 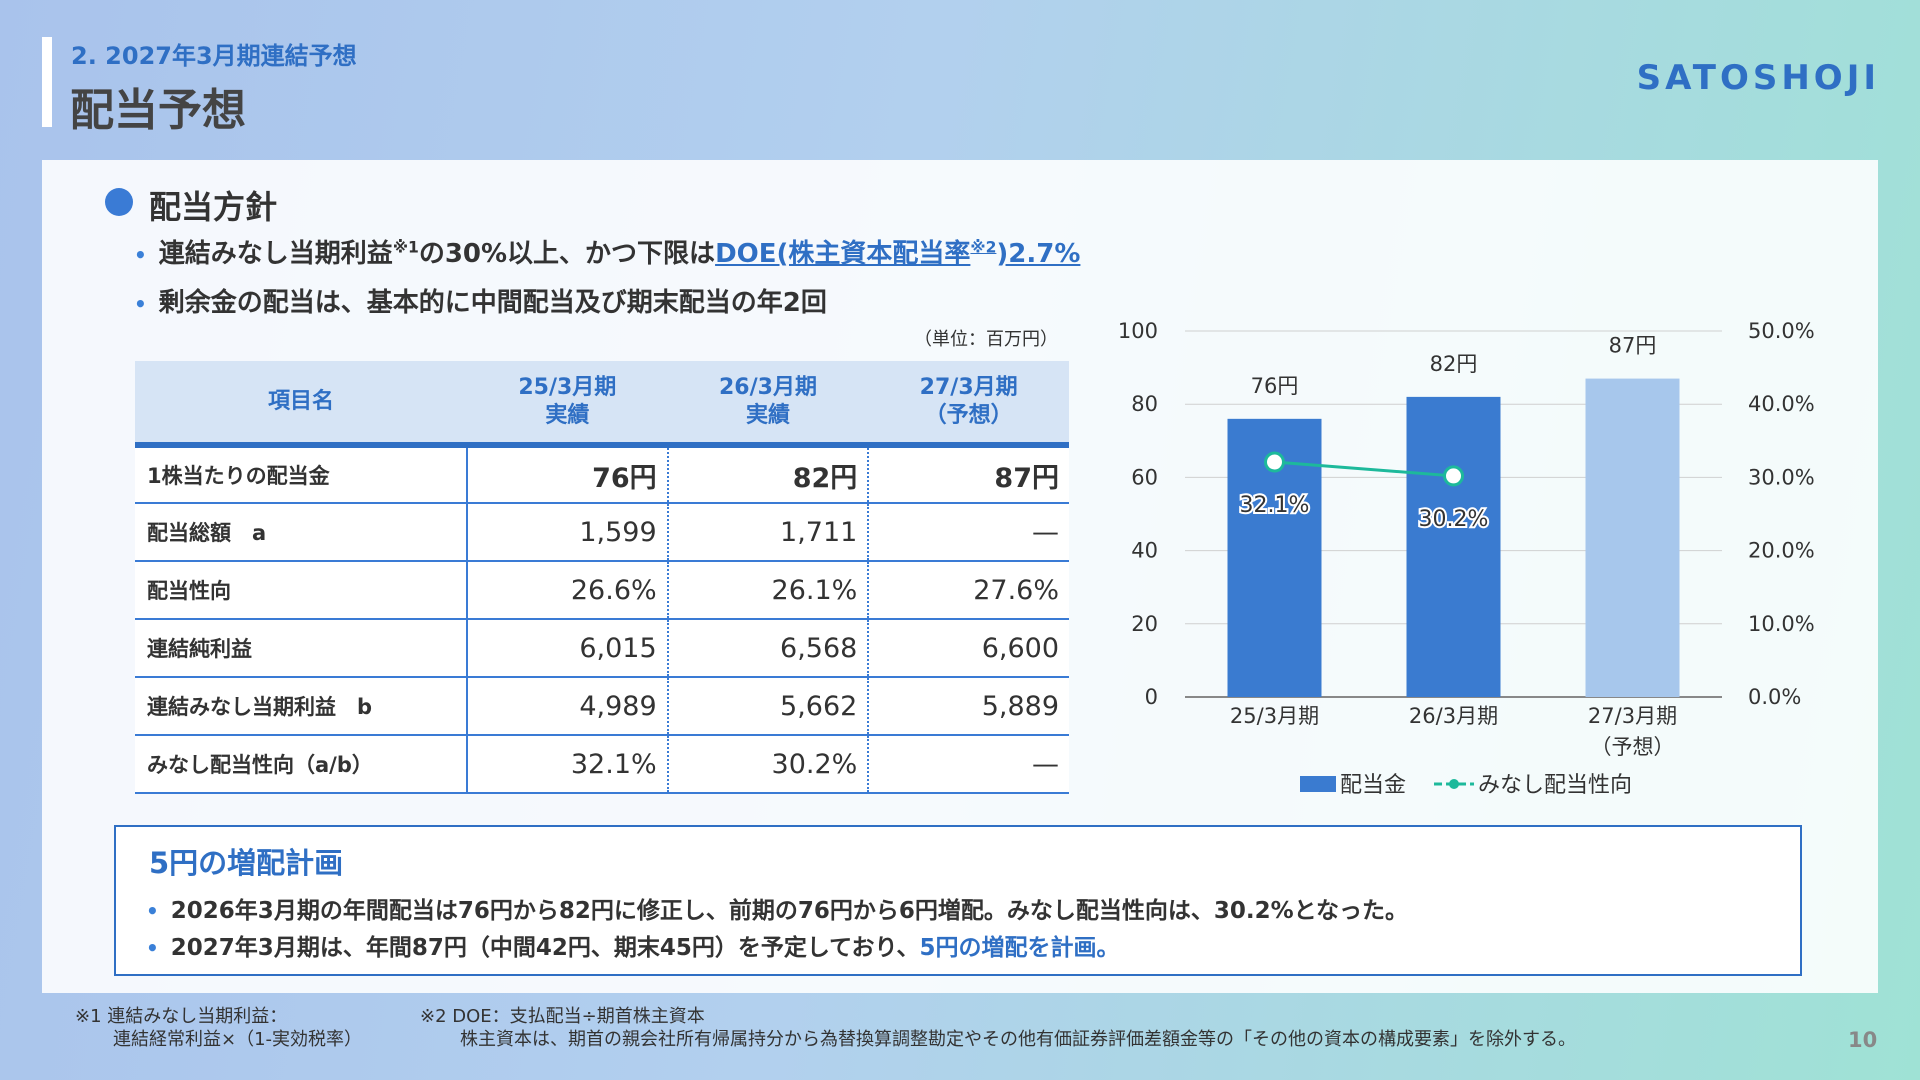 I want to click on plan-title: 5円の増配計画, so click(x=246, y=863).